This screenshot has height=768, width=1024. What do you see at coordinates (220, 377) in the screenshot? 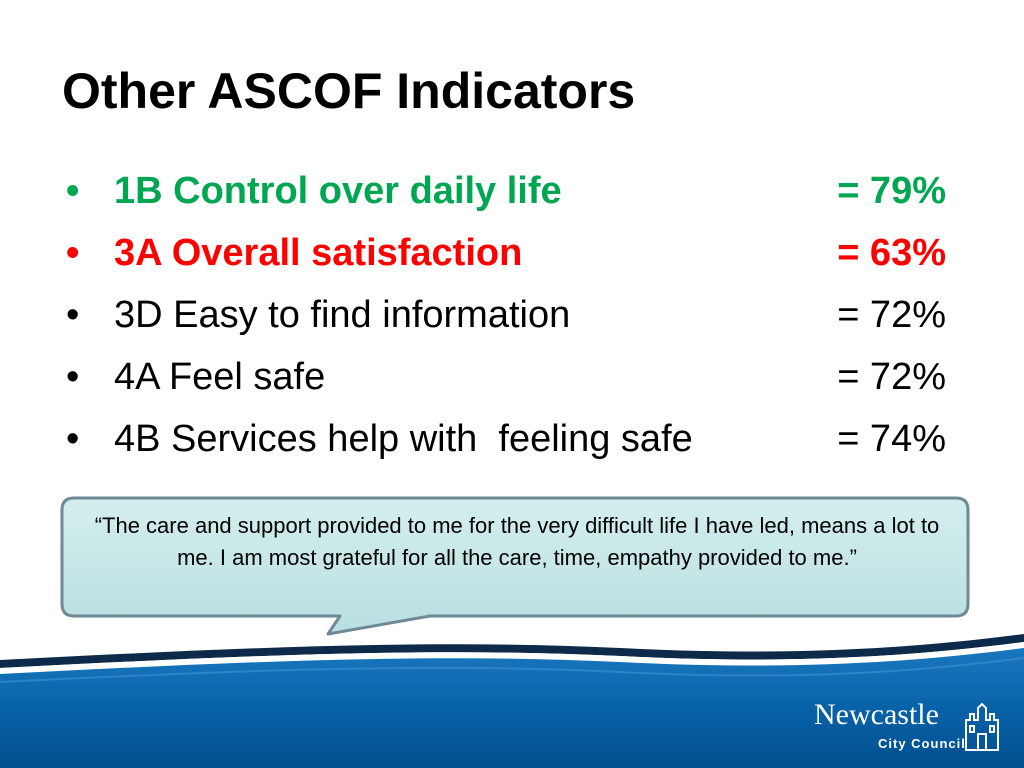
I see `indicator-label: 4A Feel safe` at bounding box center [220, 377].